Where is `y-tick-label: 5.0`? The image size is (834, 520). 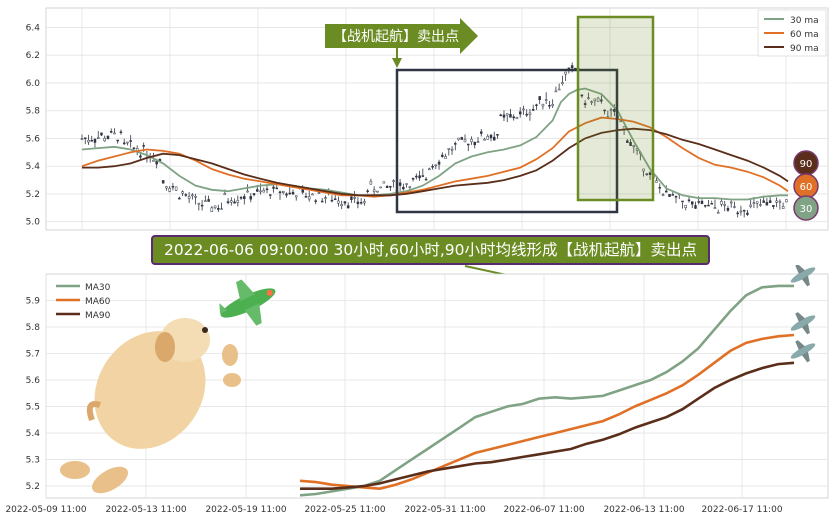
y-tick-label: 5.0 is located at coordinates (33, 223).